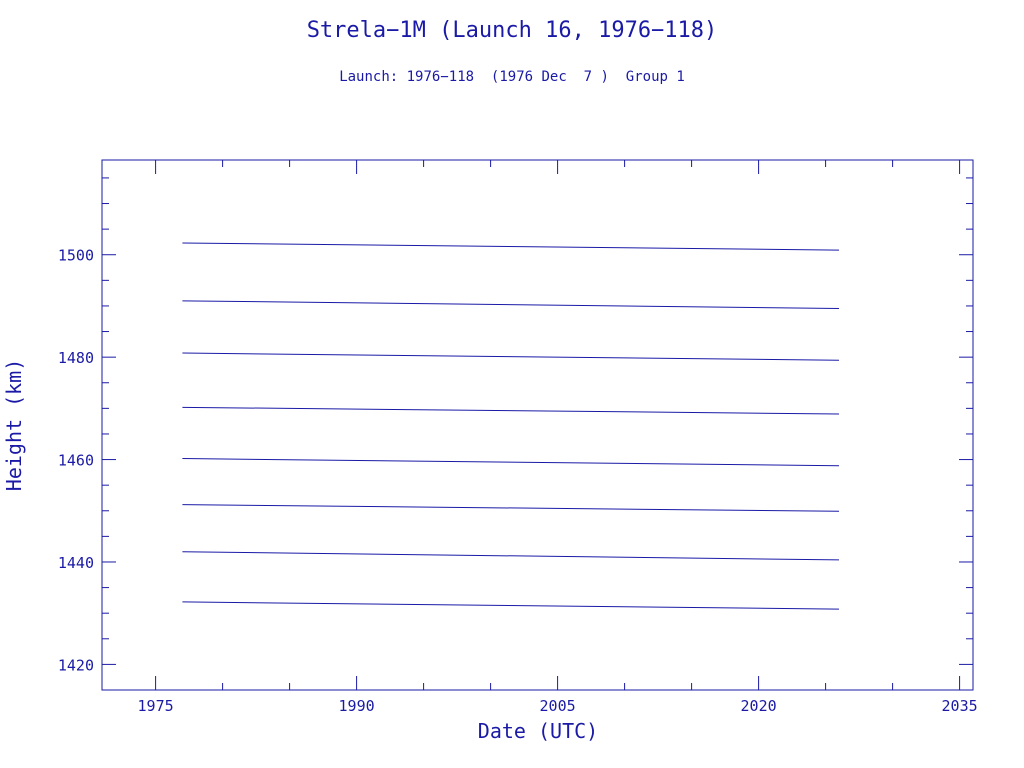 The image size is (1024, 768). Describe the element at coordinates (538, 731) in the screenshot. I see `x-axis-label: Date (UTC)` at that location.